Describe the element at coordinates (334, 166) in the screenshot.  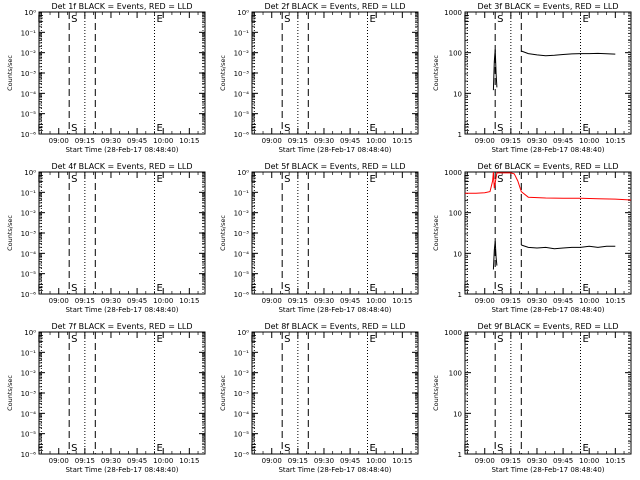
I see `panel-title: Det 5f BLACK = Events, RED = LLD` at that location.